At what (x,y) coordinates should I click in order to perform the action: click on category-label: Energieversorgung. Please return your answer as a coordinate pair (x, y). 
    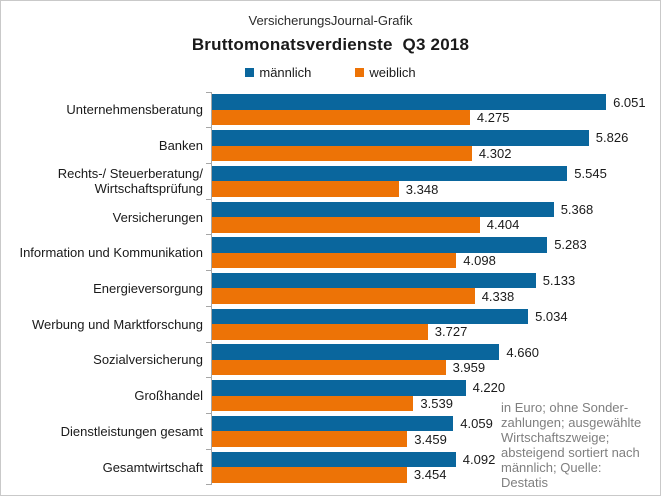
    Looking at the image, I should click on (148, 288).